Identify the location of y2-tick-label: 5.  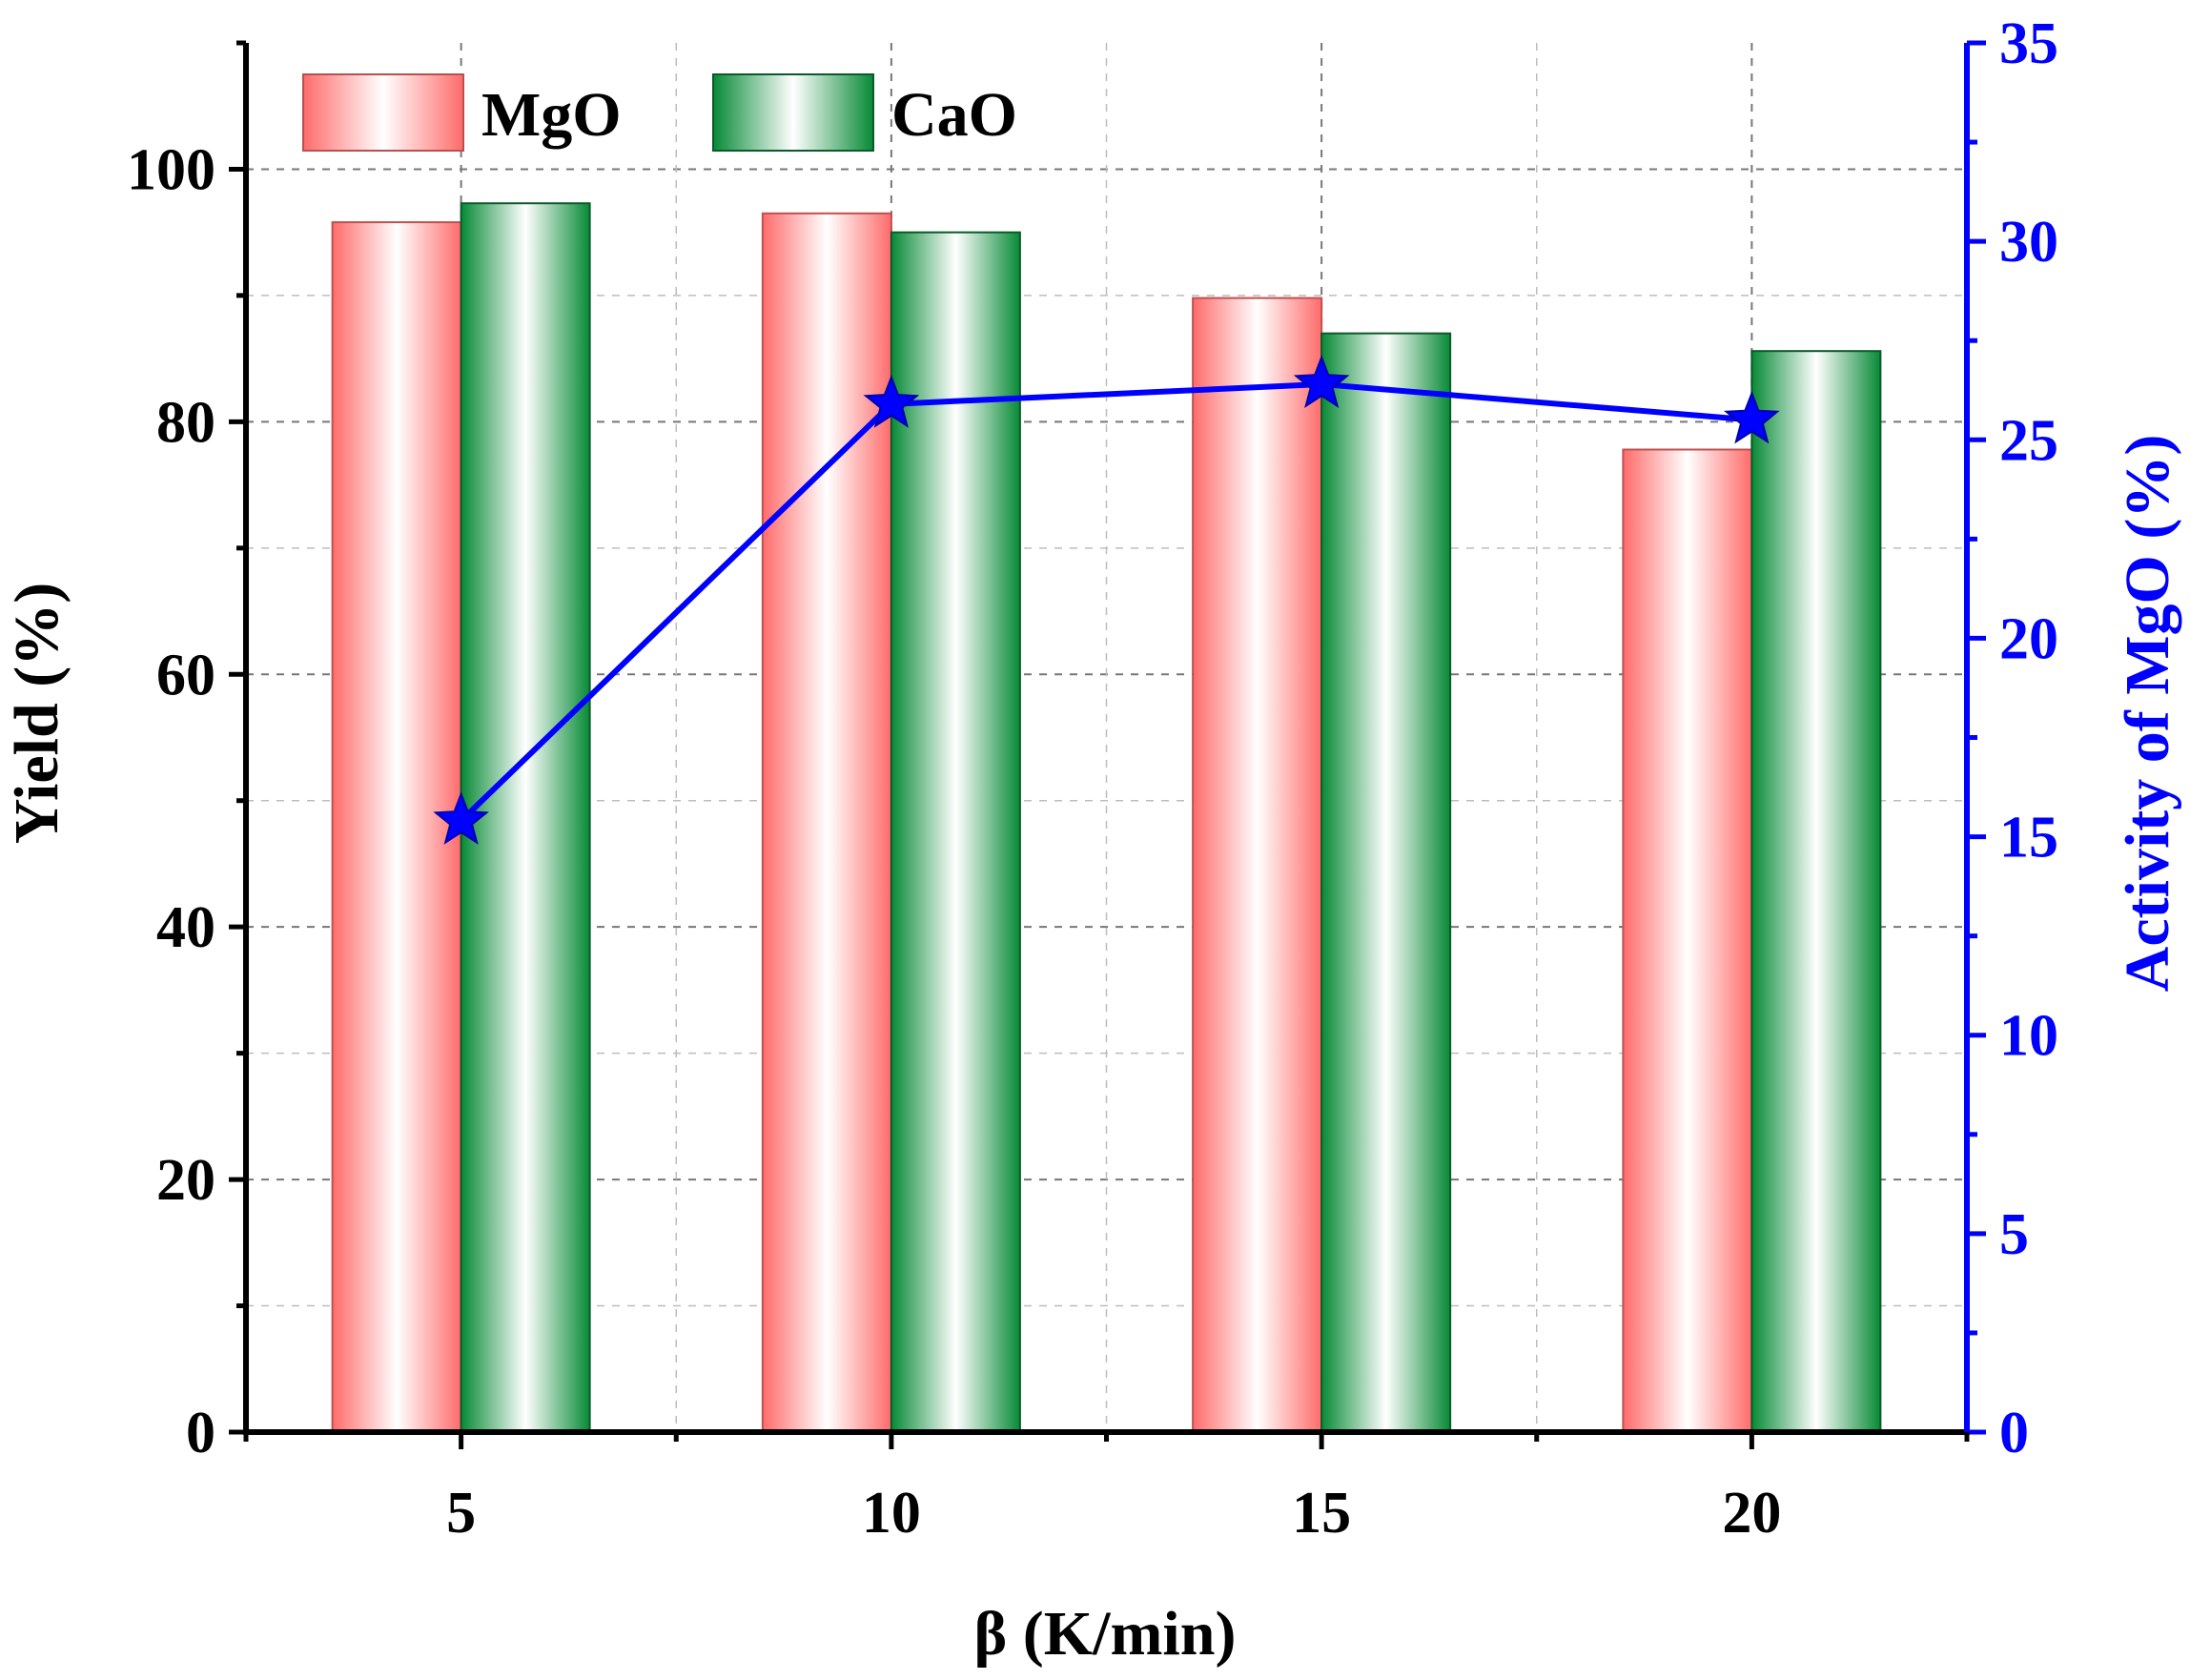
(2014, 1234).